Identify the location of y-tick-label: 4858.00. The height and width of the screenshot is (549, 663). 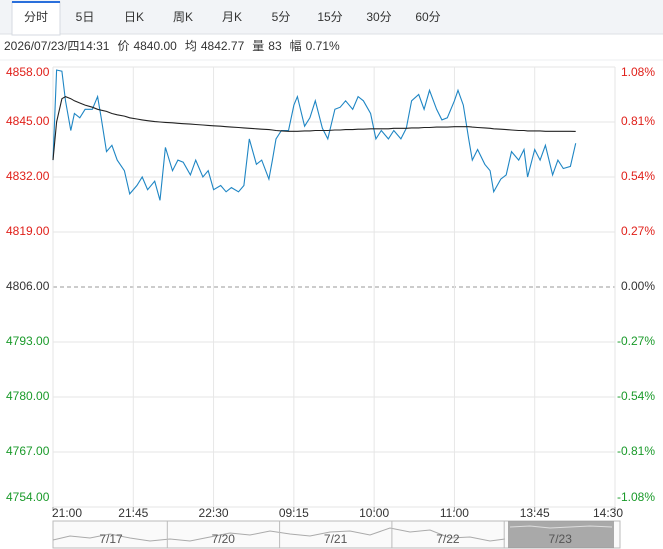
(28, 72).